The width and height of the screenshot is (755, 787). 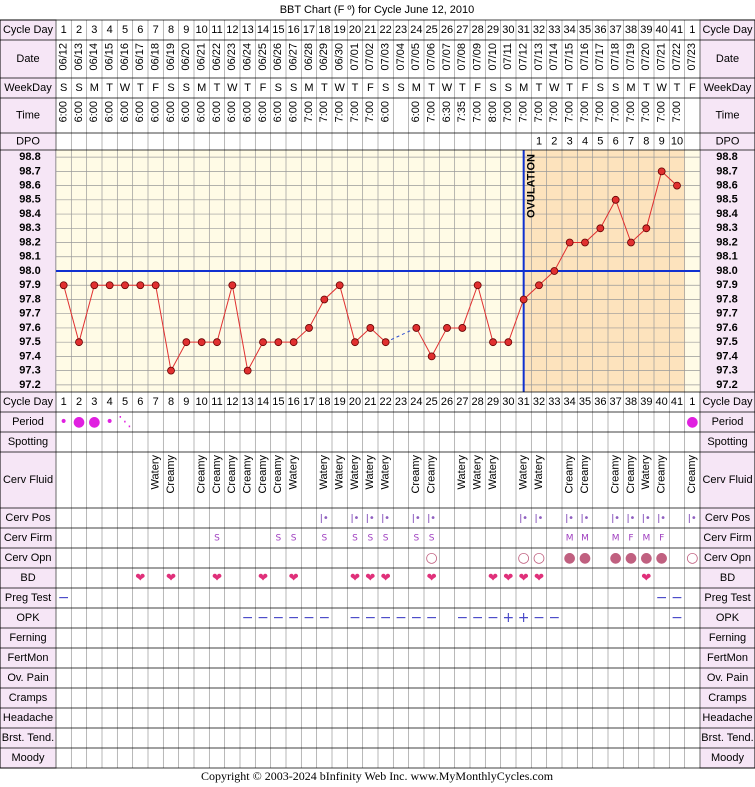 What do you see at coordinates (27, 558) in the screenshot?
I see `row-label: Cerv Opn` at bounding box center [27, 558].